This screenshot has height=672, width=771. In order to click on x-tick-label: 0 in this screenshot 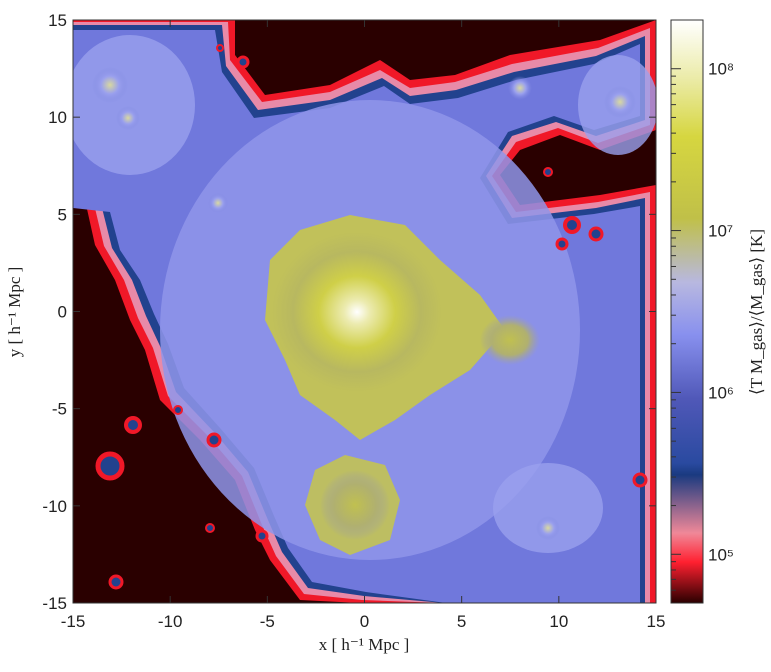, I will do `click(364, 621)`.